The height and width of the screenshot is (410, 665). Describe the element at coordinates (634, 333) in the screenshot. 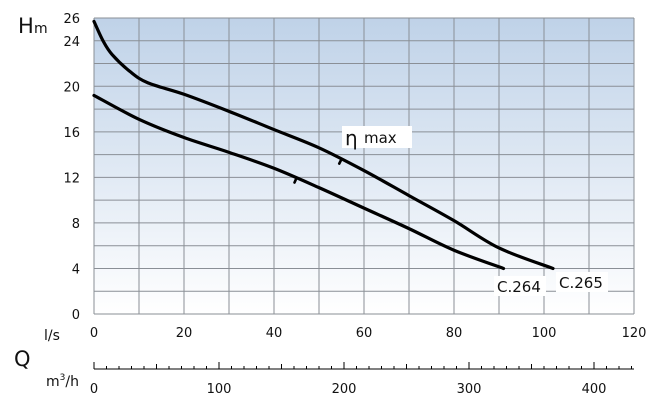

I see `x-tick-label-ls: 120` at that location.